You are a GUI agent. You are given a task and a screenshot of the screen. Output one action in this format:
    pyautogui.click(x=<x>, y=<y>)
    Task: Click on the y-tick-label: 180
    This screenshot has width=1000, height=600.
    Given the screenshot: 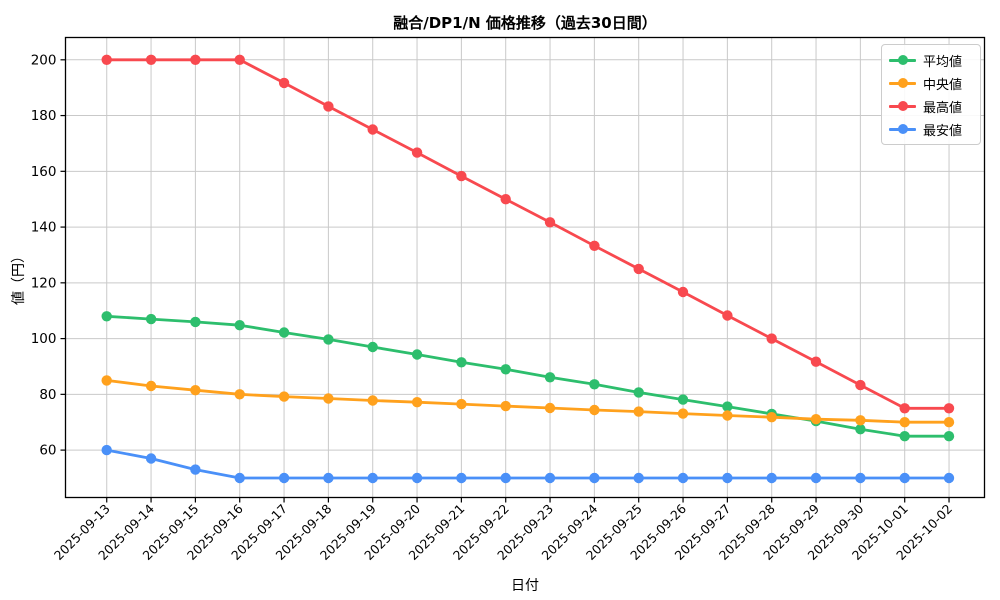 What is the action you would take?
    pyautogui.click(x=44, y=116)
    